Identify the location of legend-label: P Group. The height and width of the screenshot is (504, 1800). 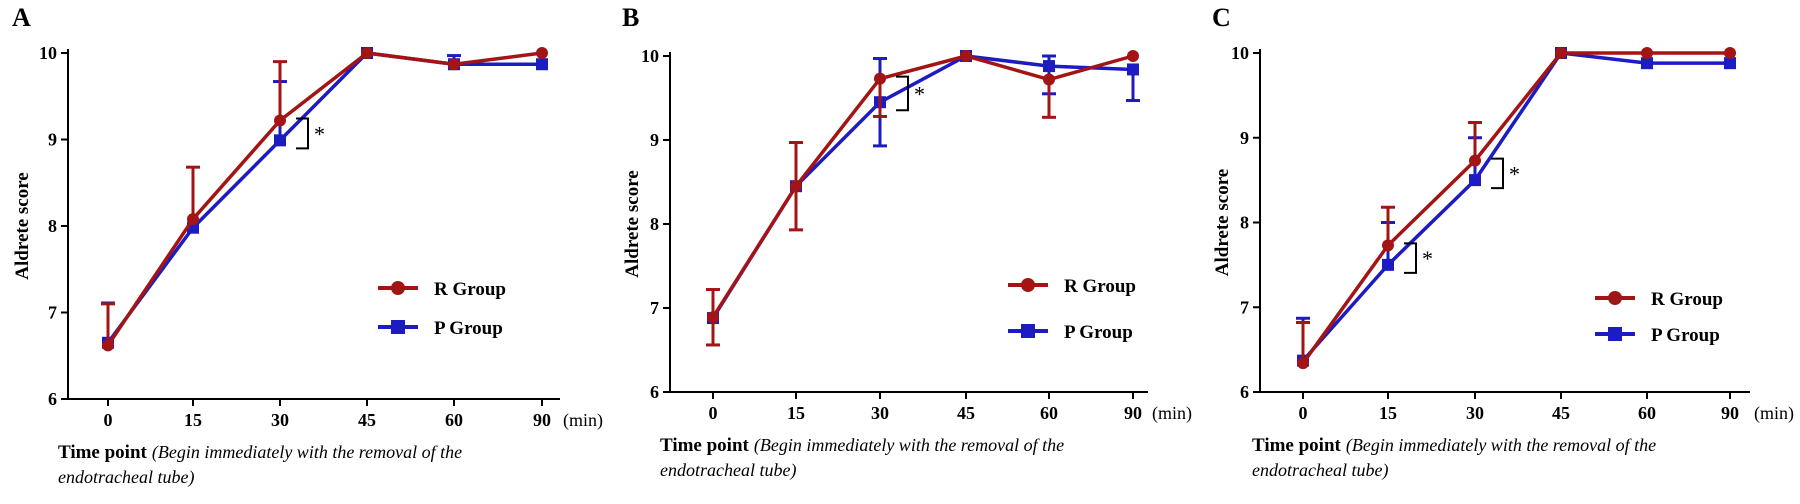
(468, 328).